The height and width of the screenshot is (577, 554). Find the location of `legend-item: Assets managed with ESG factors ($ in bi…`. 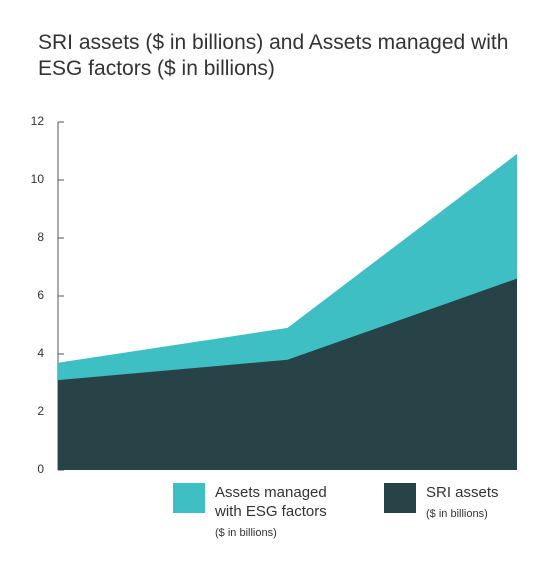

legend-item: Assets managed with ESG factors ($ in bi… is located at coordinates (264, 511).